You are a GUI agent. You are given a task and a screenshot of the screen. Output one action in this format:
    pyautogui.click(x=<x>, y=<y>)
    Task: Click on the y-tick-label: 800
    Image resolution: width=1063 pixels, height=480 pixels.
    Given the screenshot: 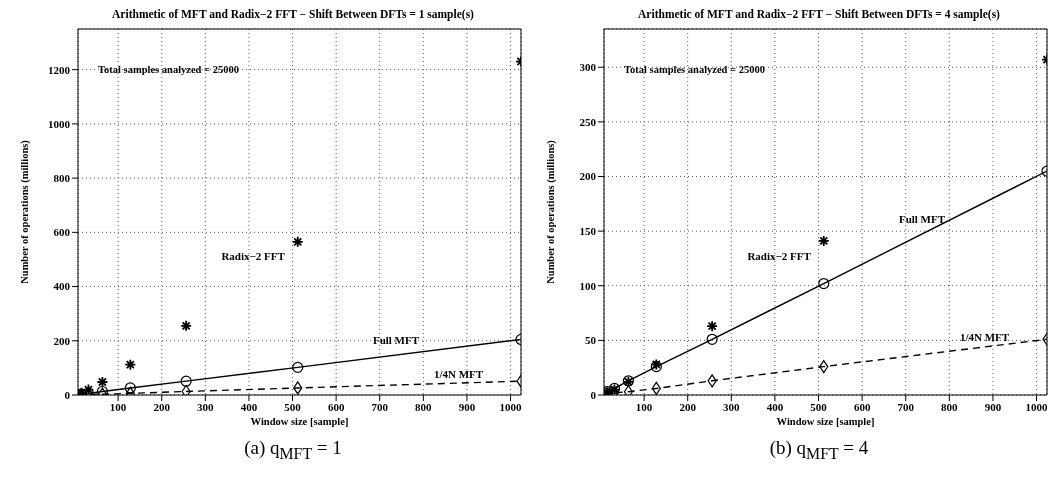 What is the action you would take?
    pyautogui.click(x=62, y=178)
    